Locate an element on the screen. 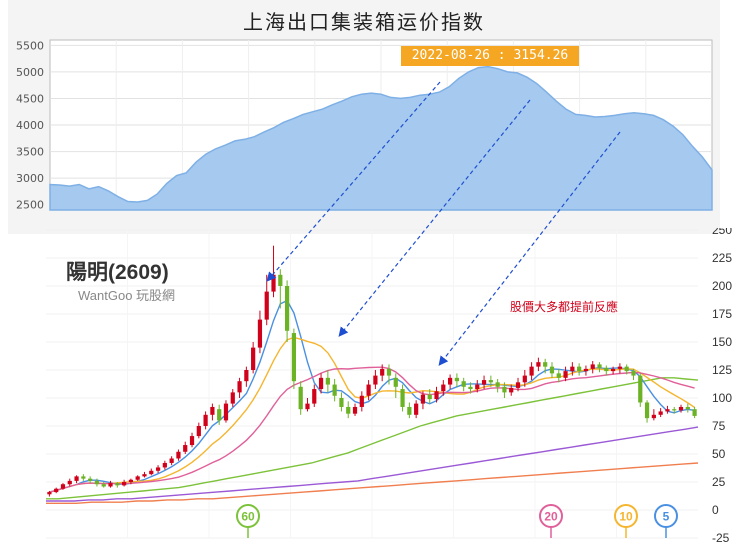 The image size is (740, 548). watermark-text: WantGoo 玩股網 is located at coordinates (127, 295).